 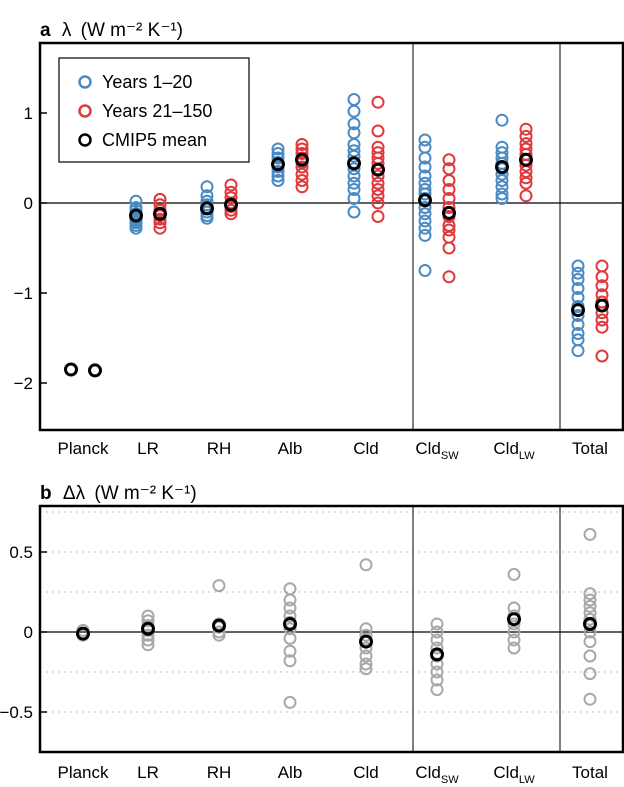 What do you see at coordinates (154, 140) in the screenshot?
I see `legend-label-cmip5-mean: CMIP5 mean` at bounding box center [154, 140].